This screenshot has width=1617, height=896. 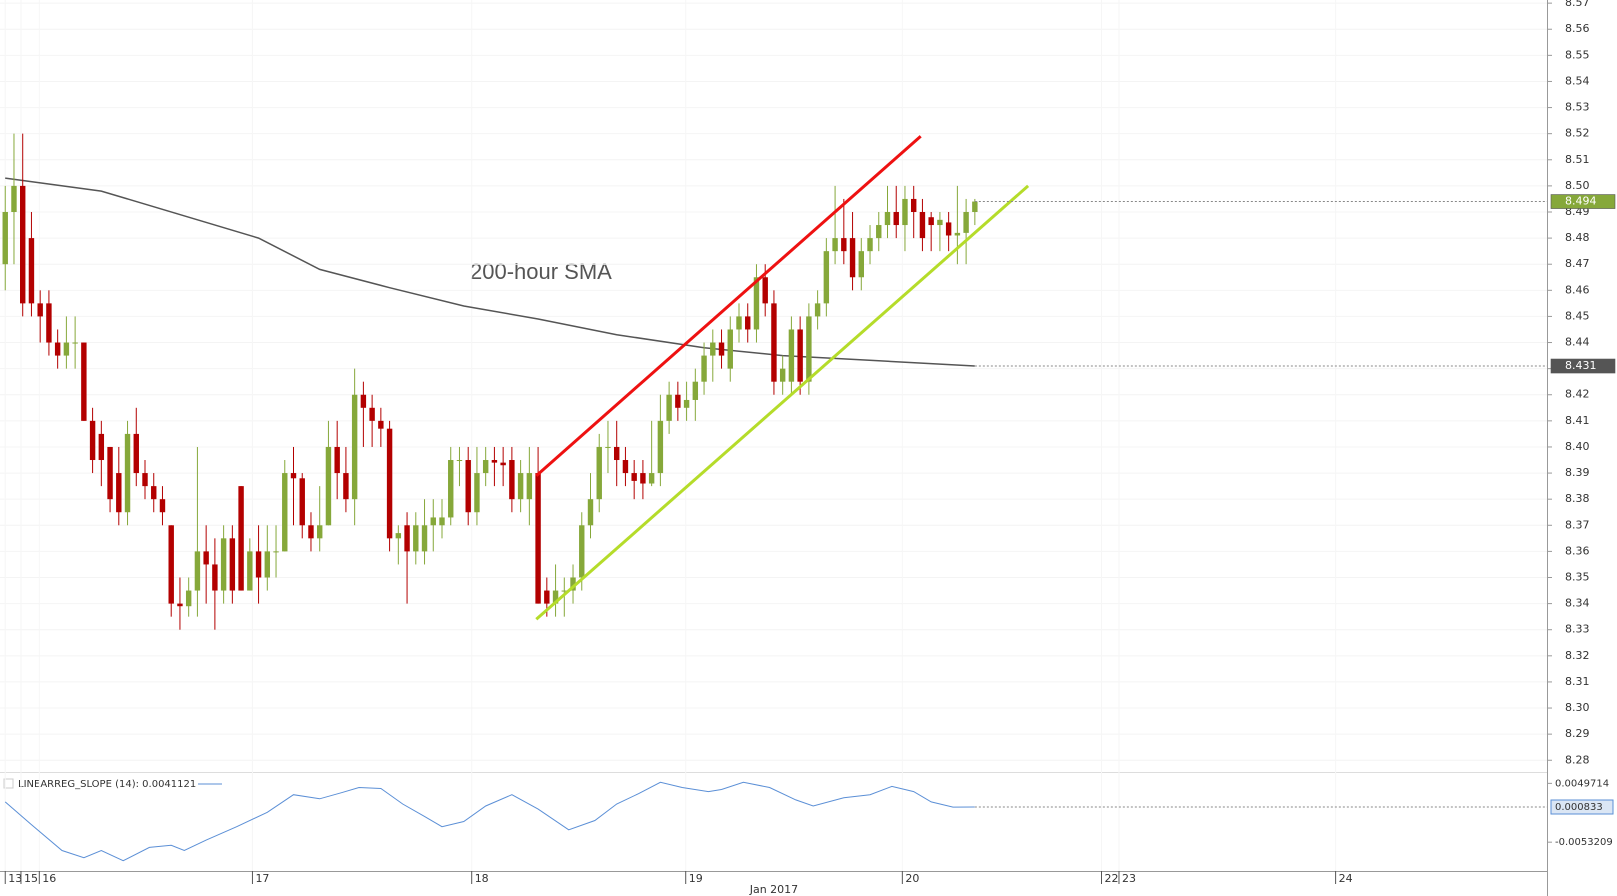 I want to click on x-tick-label: 23, so click(x=1129, y=878).